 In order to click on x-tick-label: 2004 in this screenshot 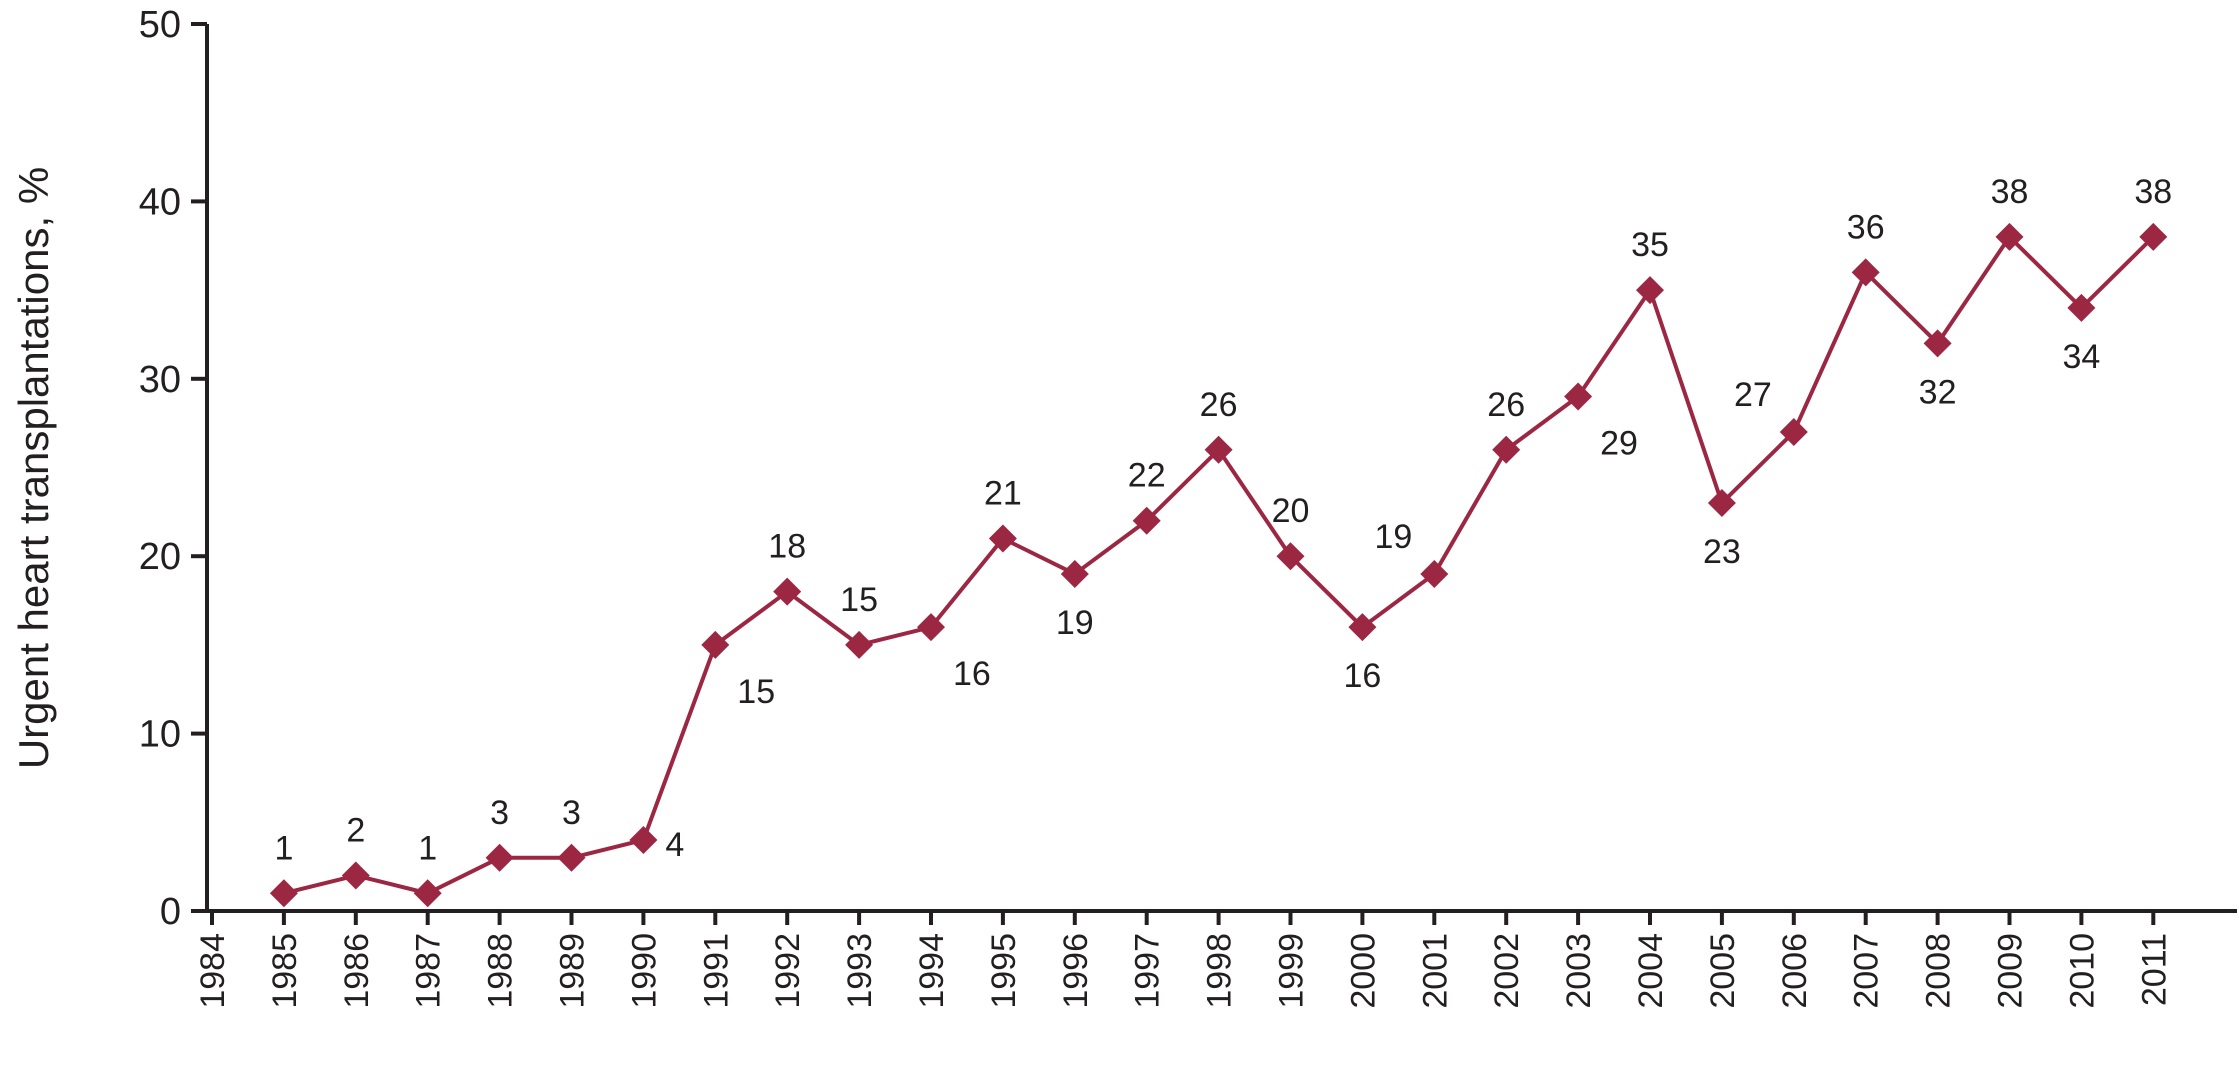, I will do `click(1651, 971)`.